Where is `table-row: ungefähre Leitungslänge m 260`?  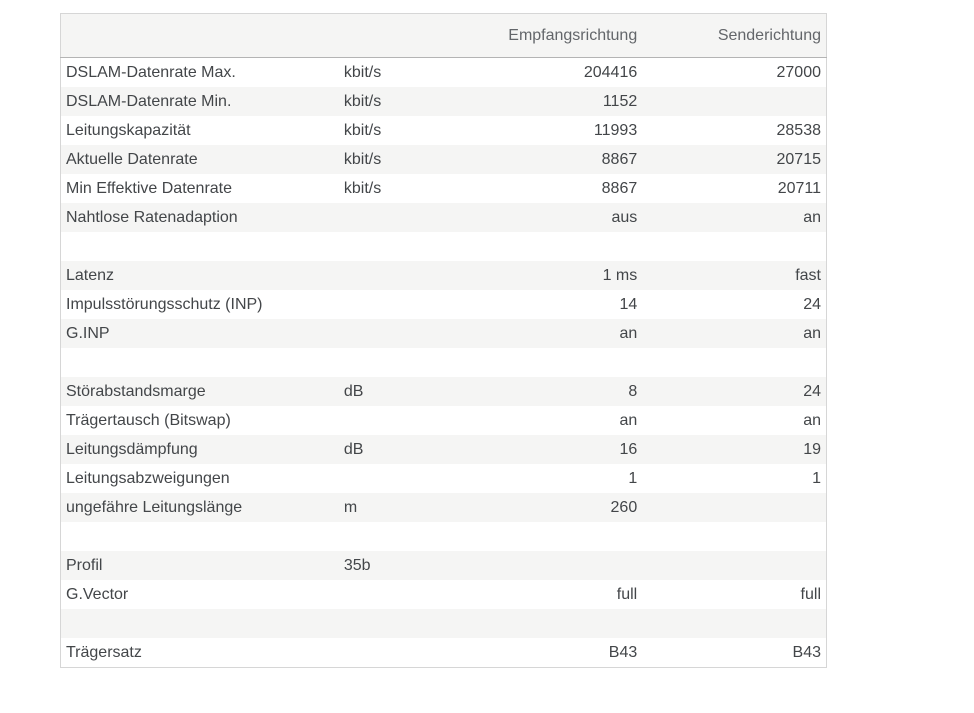
table-row: ungefähre Leitungslänge m 260 is located at coordinates (443, 507).